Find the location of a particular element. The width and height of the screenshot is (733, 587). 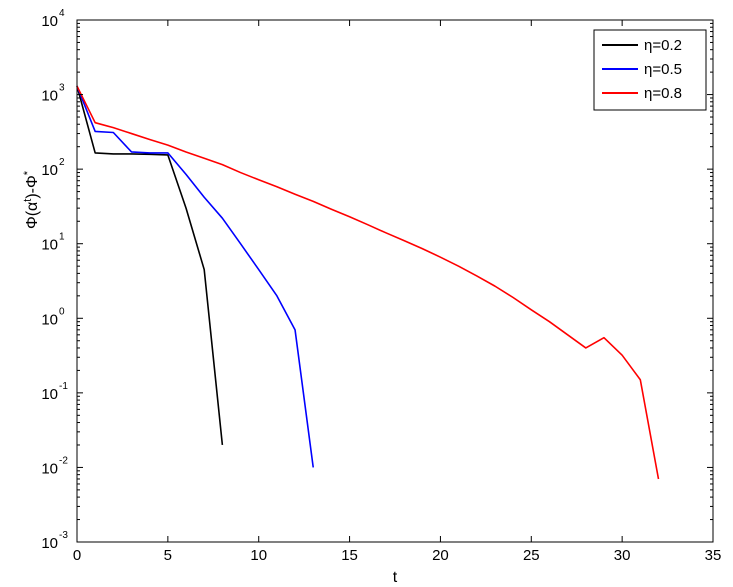

y-tick-label: 10 3 is located at coordinates (53, 94).